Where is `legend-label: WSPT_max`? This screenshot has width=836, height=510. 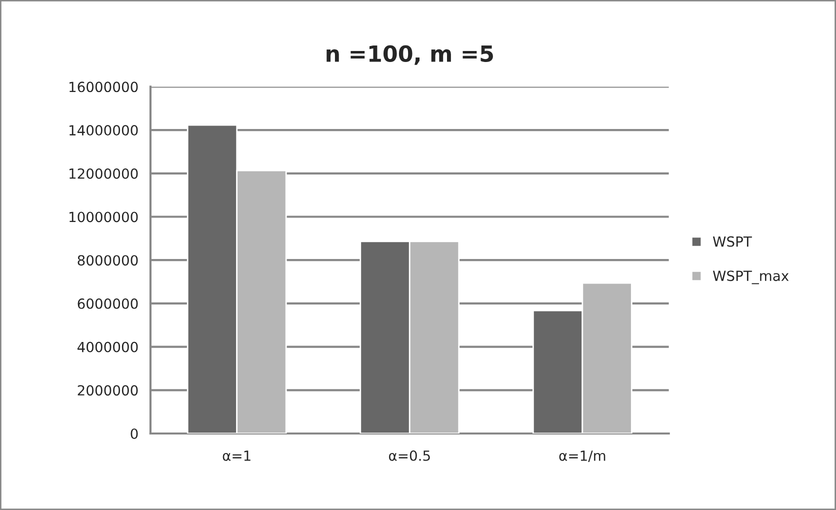 legend-label: WSPT_max is located at coordinates (750, 277).